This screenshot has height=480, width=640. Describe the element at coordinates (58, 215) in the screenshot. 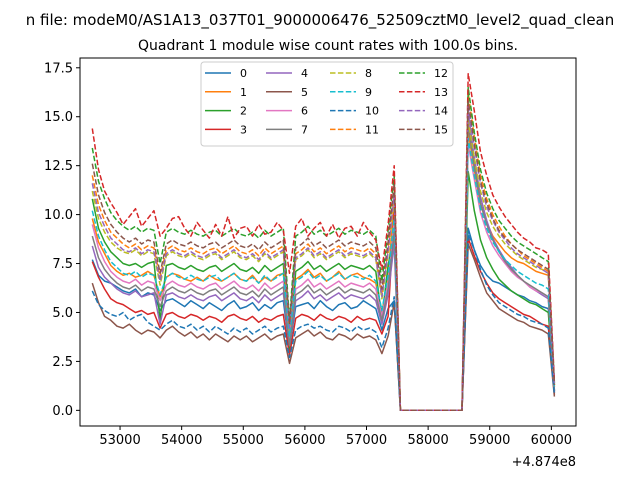

I see `y-tick-label: 10.0` at that location.